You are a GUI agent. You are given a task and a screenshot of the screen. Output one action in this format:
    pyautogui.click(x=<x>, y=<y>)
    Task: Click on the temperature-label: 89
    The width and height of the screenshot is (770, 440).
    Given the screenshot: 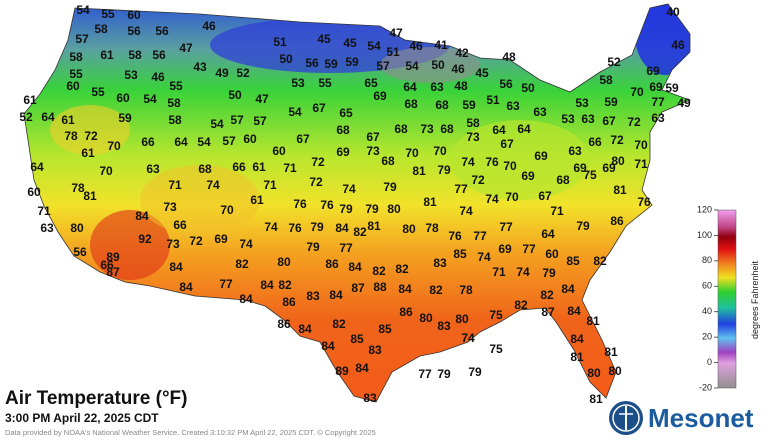 What is the action you would take?
    pyautogui.click(x=342, y=371)
    